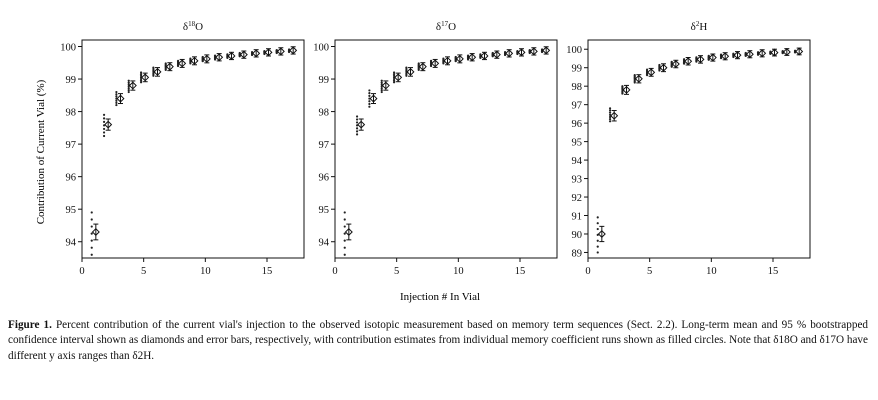 The height and width of the screenshot is (400, 878). Describe the element at coordinates (440, 297) in the screenshot. I see `x-axis-label: Injection # In Vial` at that location.